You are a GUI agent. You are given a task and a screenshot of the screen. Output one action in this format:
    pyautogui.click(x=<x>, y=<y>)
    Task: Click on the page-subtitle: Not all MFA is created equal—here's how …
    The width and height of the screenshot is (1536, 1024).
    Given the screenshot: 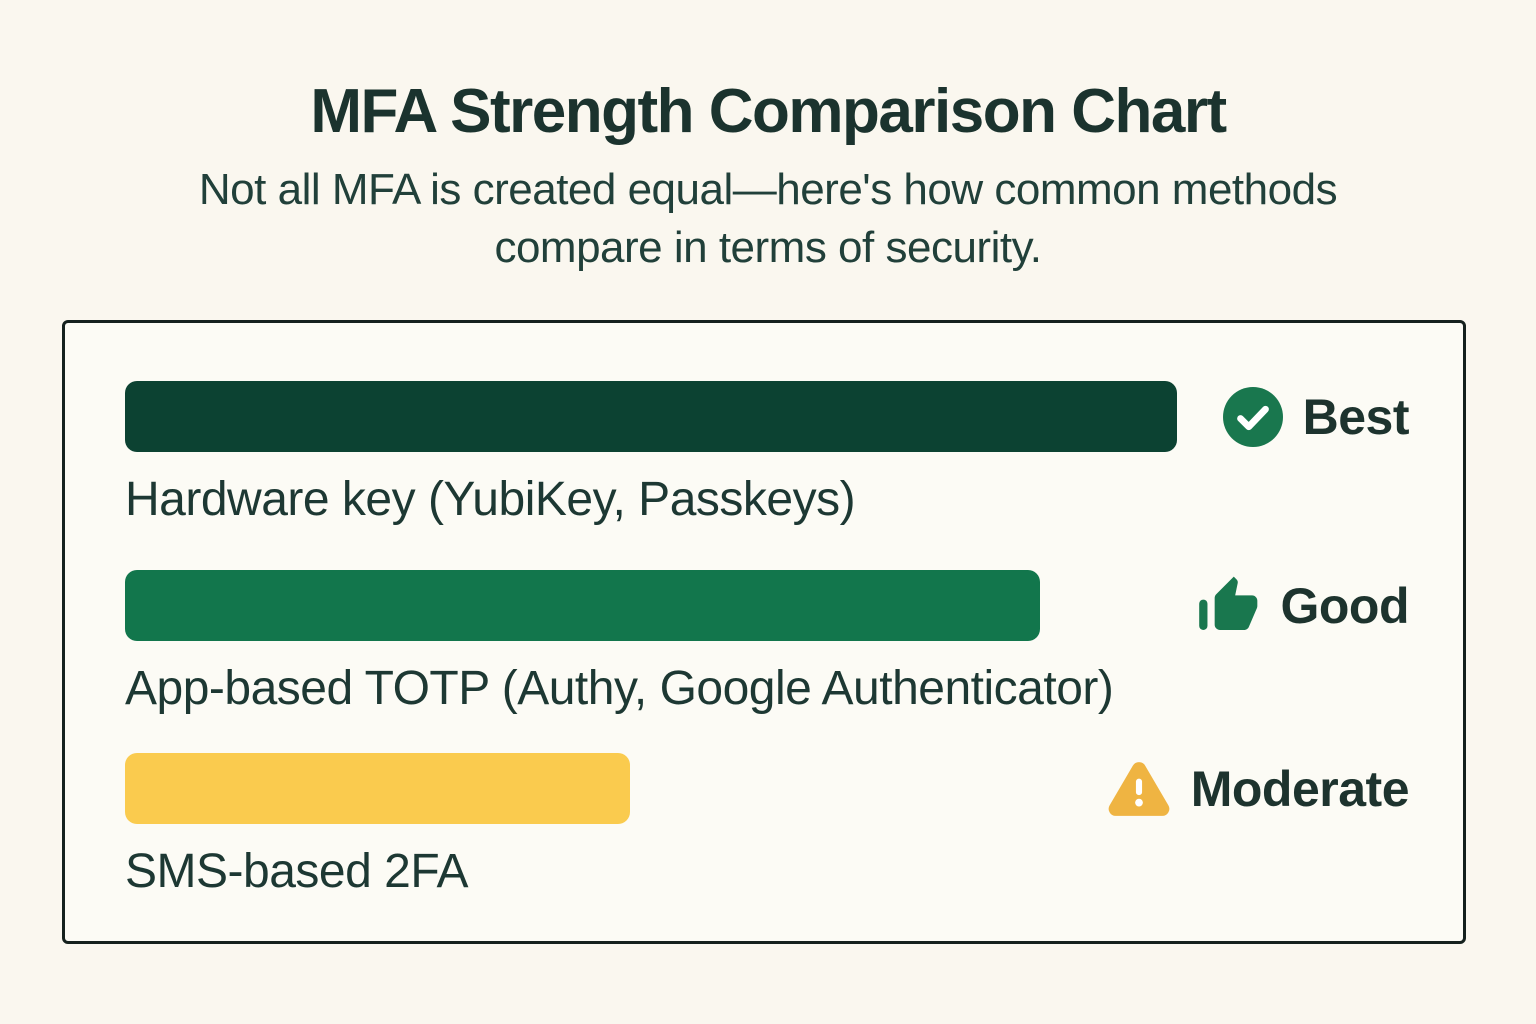 What is the action you would take?
    pyautogui.click(x=768, y=219)
    